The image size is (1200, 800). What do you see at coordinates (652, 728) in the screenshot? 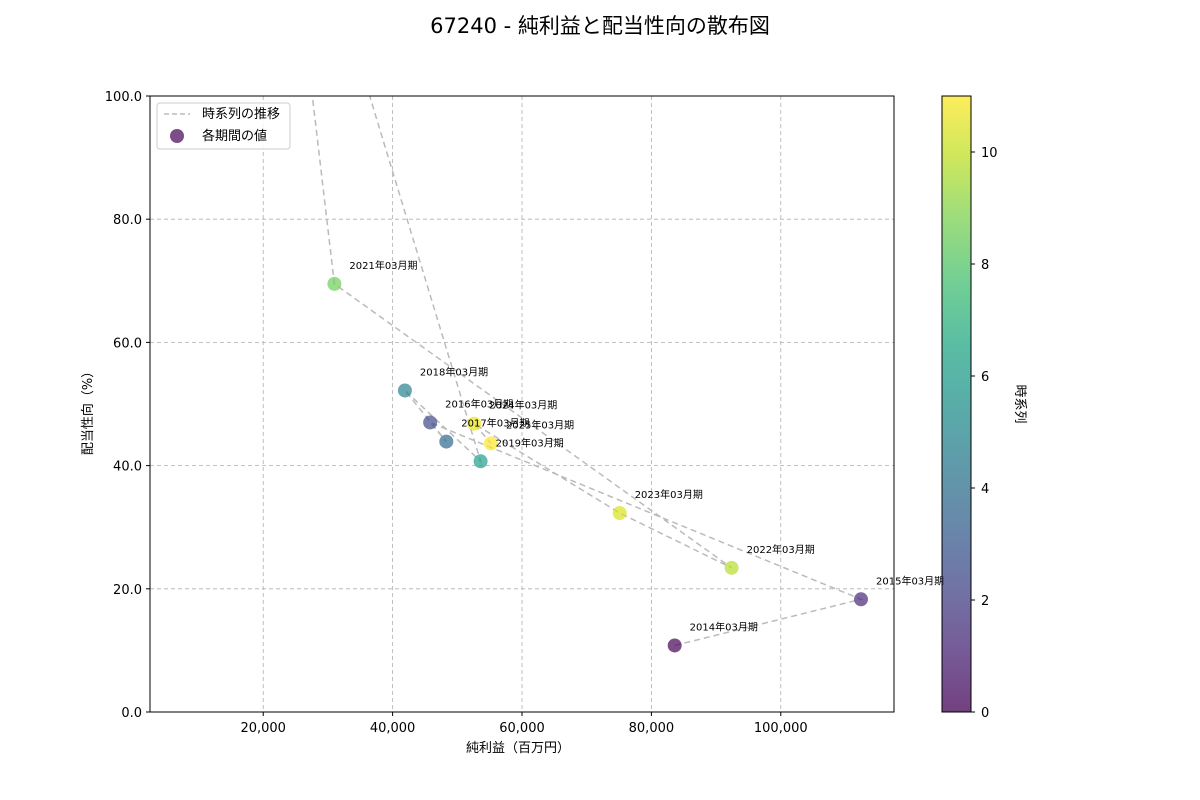
I see `x-tick-label: 80,000` at bounding box center [652, 728].